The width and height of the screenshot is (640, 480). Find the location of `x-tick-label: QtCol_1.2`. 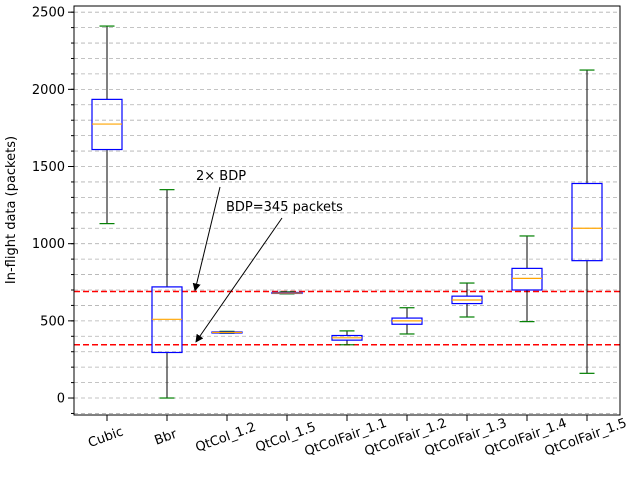

x-tick-label: QtCol_1.2 is located at coordinates (226, 438).